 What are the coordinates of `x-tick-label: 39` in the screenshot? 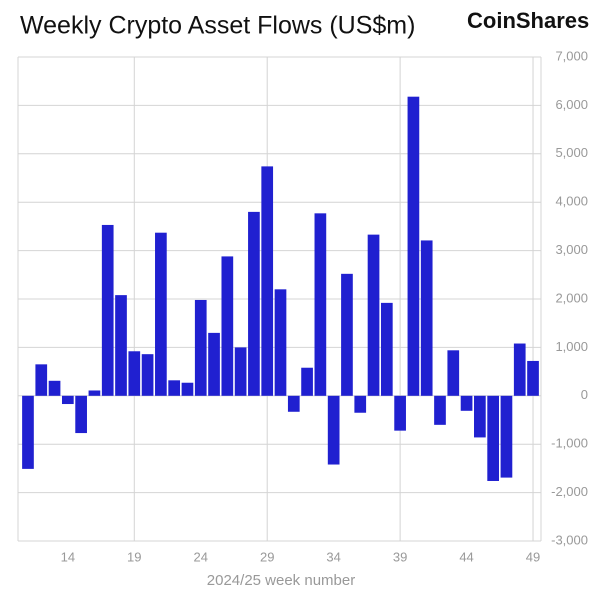 It's located at (400, 556).